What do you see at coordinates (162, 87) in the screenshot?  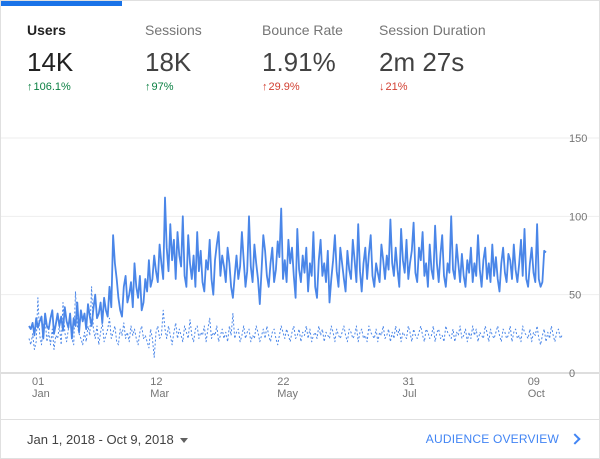 I see `metric-change-value: 97%` at bounding box center [162, 87].